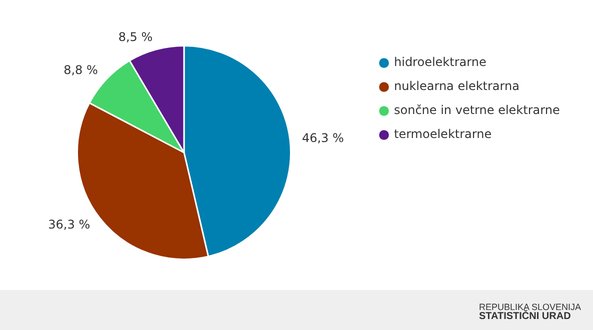  Describe the element at coordinates (457, 86) in the screenshot. I see `legend-label: nuklearna elektrarna` at that location.